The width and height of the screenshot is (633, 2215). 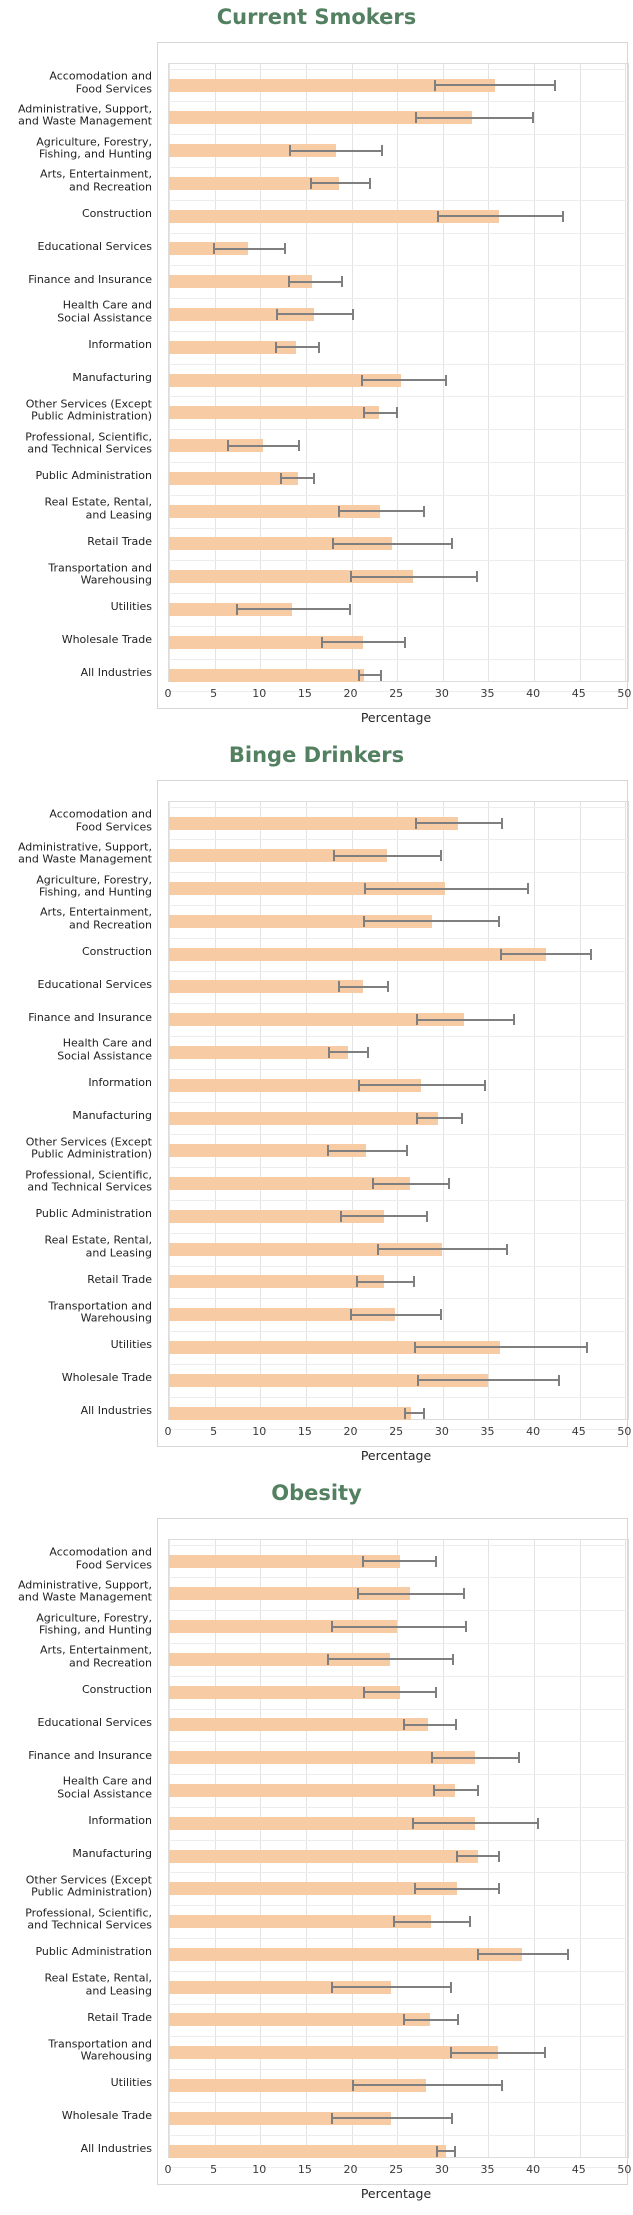 What do you see at coordinates (304, 693) in the screenshot?
I see `x-tick-label: 15` at bounding box center [304, 693].